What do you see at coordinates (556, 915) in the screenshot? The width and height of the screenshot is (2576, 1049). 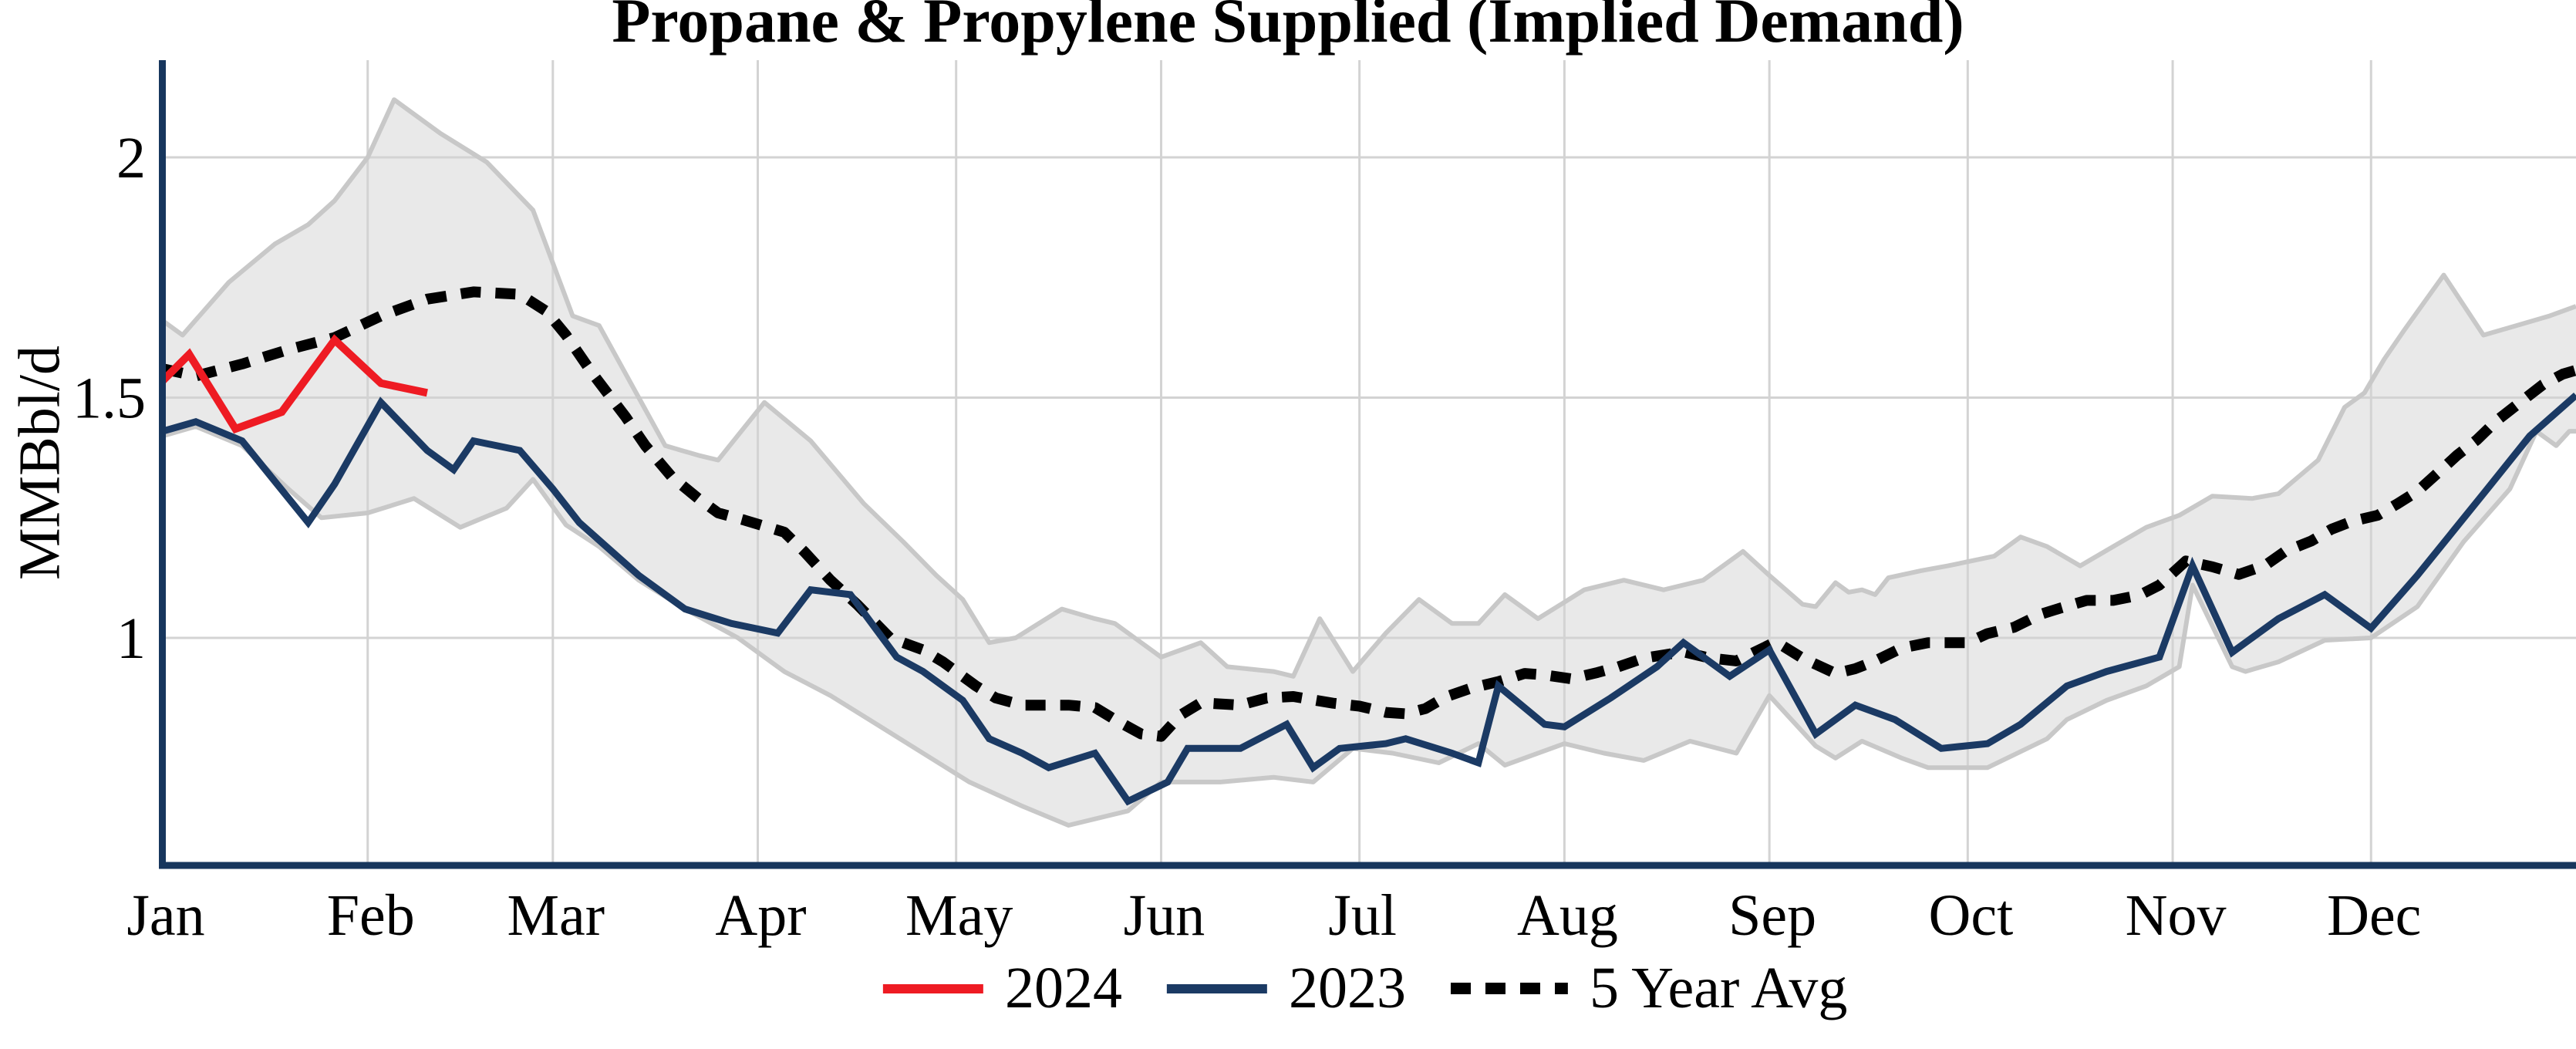 I see `x-tick-label: Mar` at bounding box center [556, 915].